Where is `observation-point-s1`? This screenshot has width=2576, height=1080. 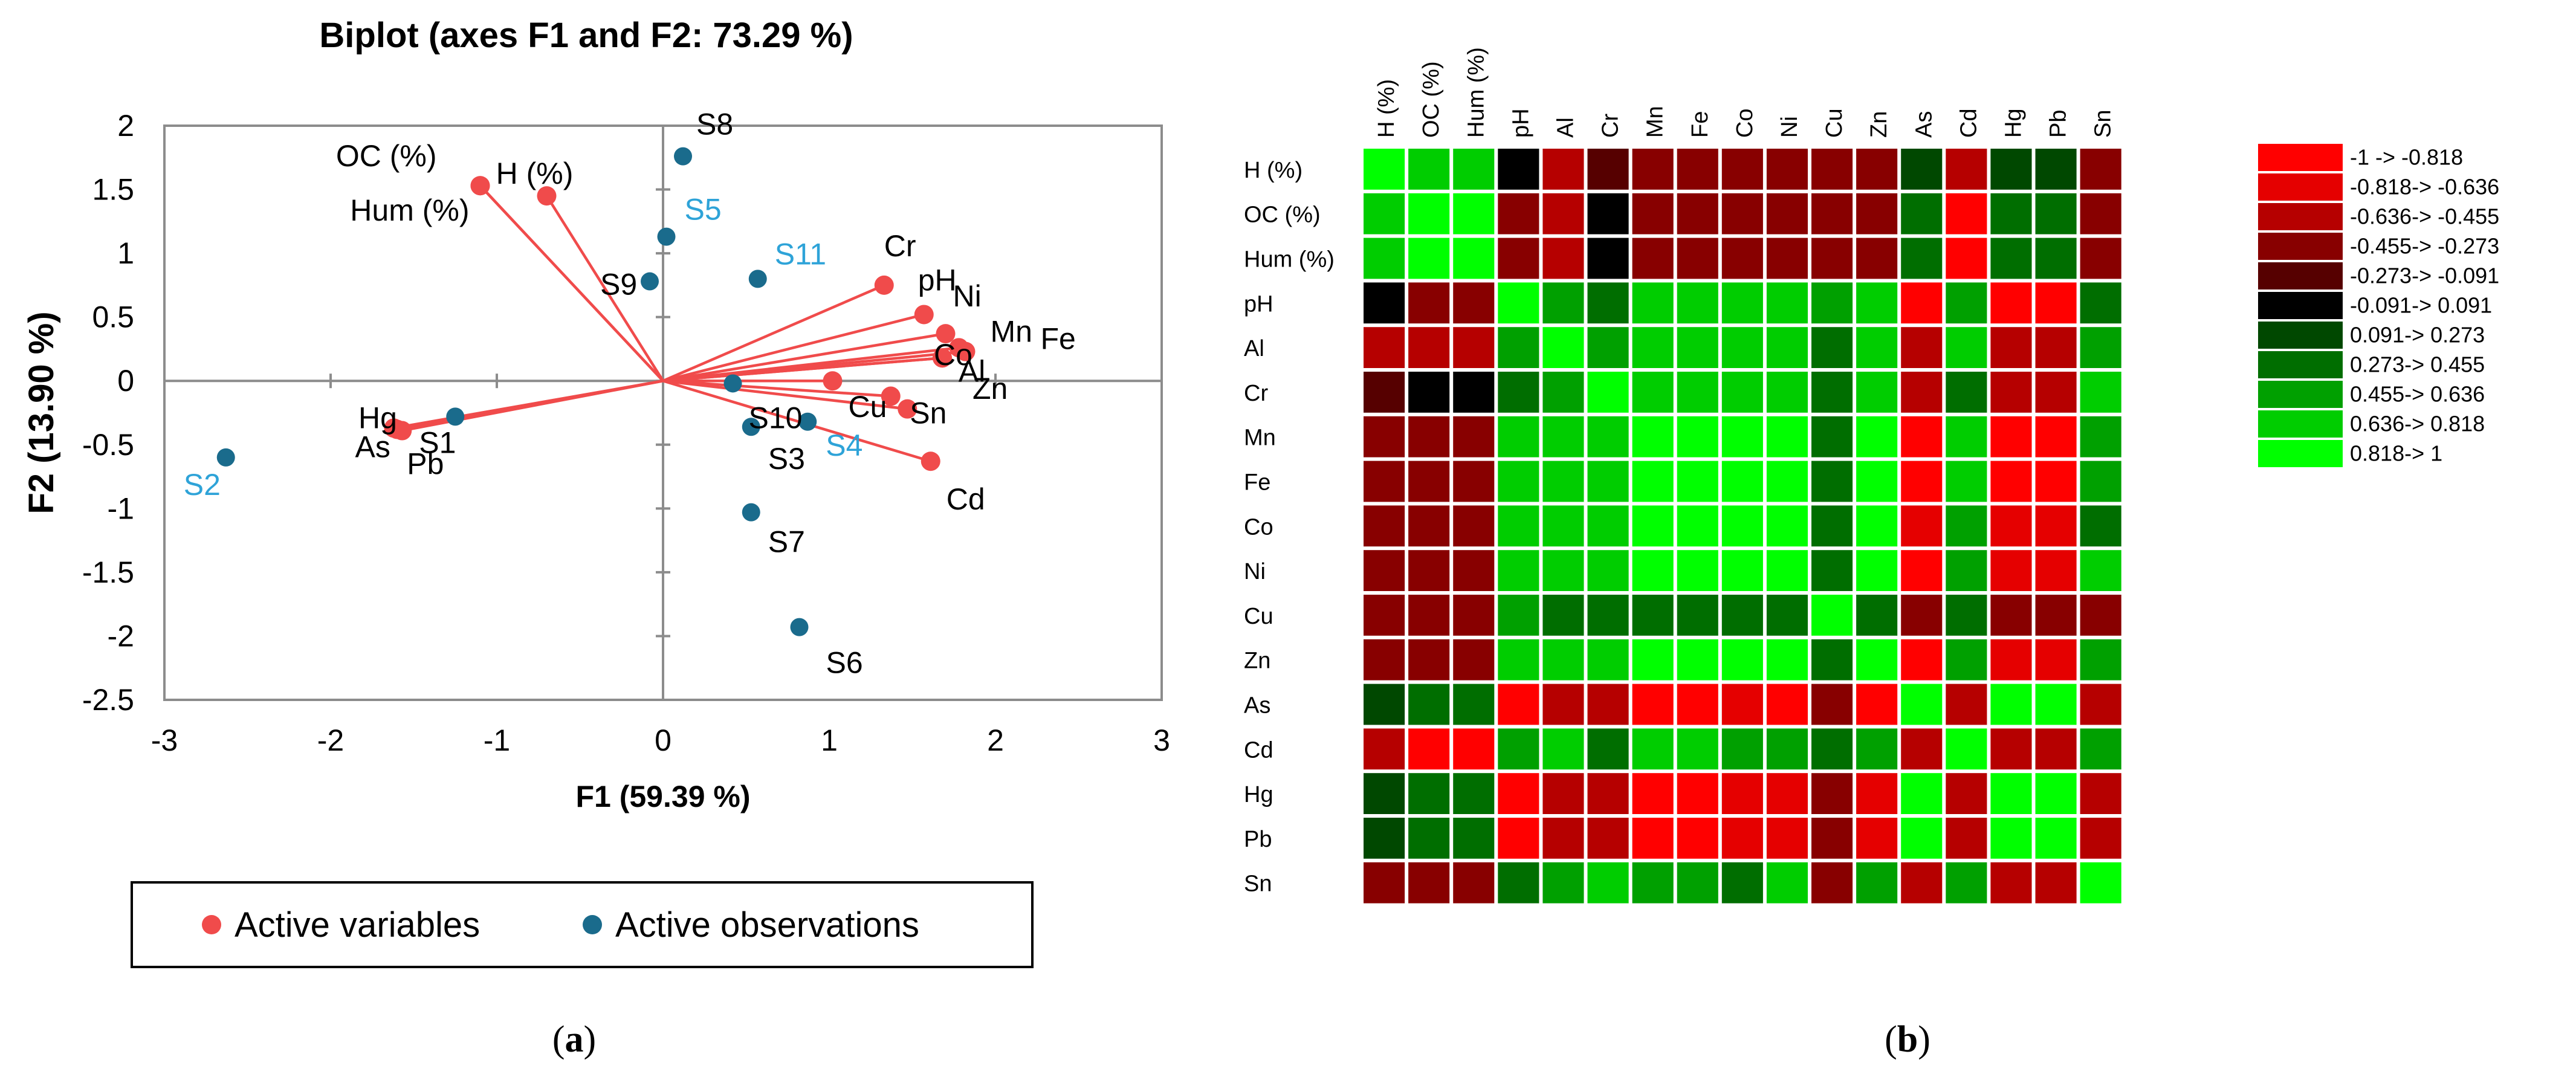 observation-point-s1 is located at coordinates (455, 417).